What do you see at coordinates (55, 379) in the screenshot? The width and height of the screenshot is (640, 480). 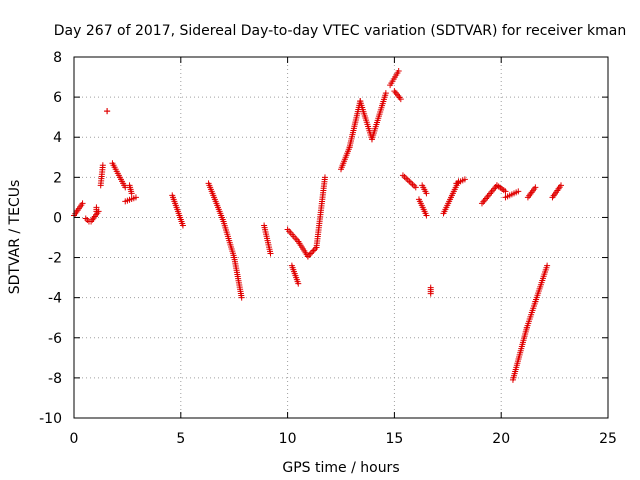 I see `y-tick-label: -8` at bounding box center [55, 379].